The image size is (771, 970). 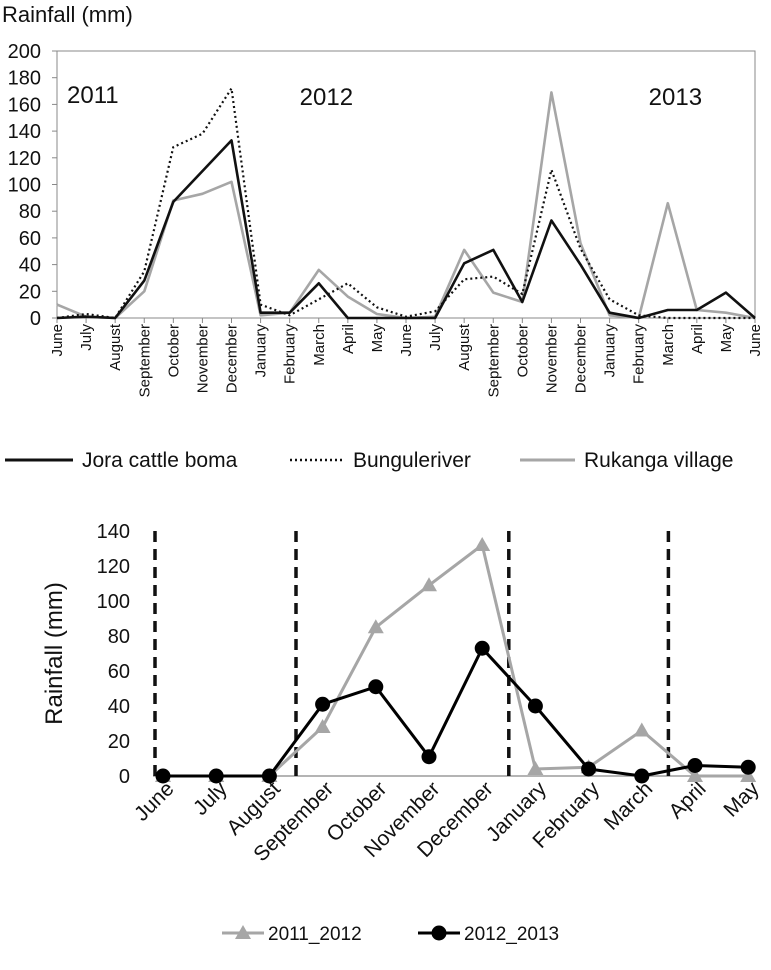 What do you see at coordinates (24, 52) in the screenshot?
I see `top-y-tick-label: 200` at bounding box center [24, 52].